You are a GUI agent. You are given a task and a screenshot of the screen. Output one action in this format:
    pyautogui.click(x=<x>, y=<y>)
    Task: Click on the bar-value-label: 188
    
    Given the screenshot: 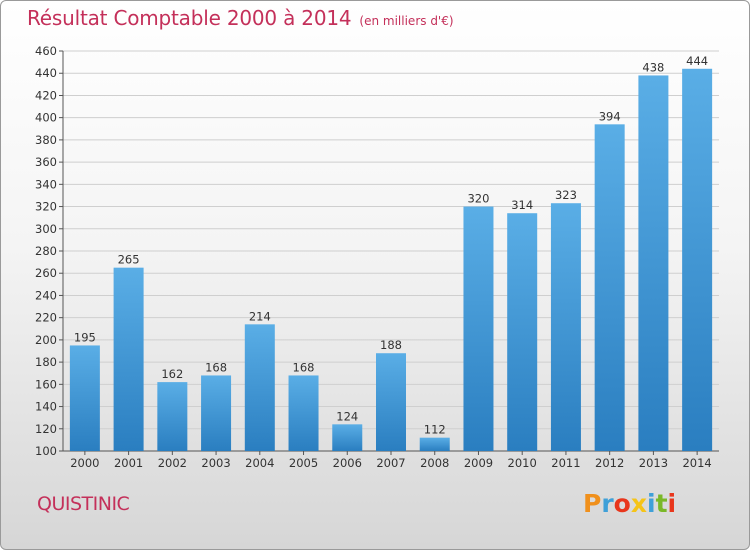 What is the action you would take?
    pyautogui.click(x=391, y=345)
    